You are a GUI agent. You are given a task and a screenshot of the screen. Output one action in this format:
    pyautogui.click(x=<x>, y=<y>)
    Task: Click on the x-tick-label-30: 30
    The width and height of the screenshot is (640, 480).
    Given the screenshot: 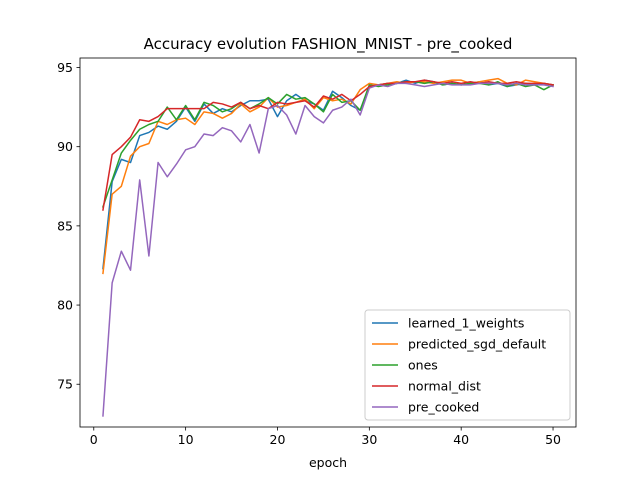 What is the action you would take?
    pyautogui.click(x=369, y=439)
    